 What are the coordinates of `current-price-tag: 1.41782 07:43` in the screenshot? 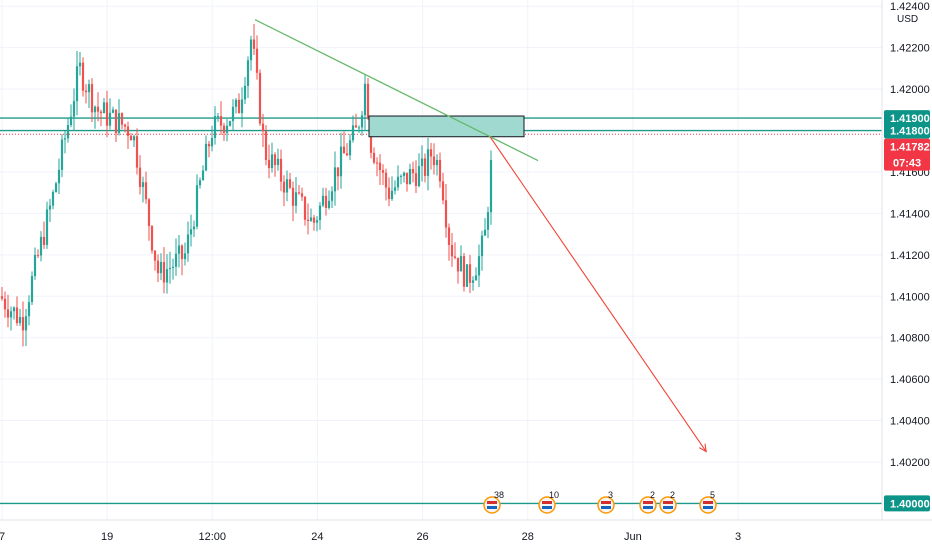 It's located at (907, 154).